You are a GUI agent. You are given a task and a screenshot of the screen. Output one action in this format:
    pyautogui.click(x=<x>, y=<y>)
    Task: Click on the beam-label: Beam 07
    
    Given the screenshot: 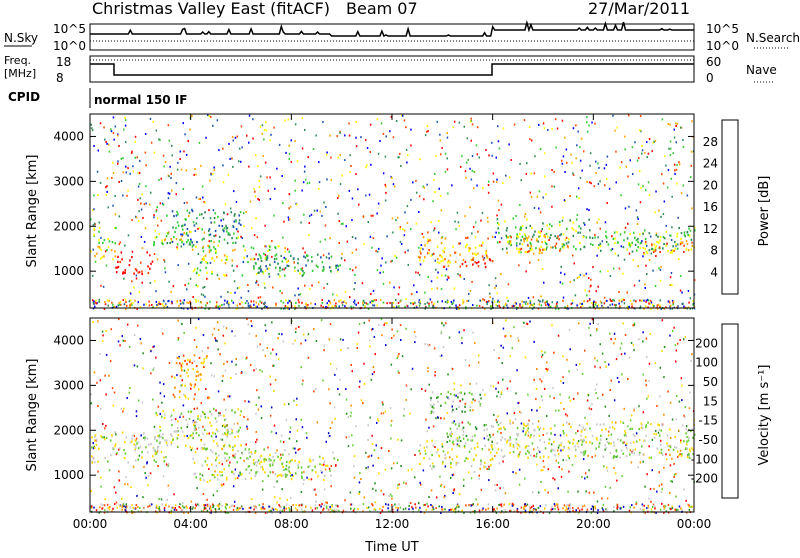 What is the action you would take?
    pyautogui.click(x=382, y=9)
    